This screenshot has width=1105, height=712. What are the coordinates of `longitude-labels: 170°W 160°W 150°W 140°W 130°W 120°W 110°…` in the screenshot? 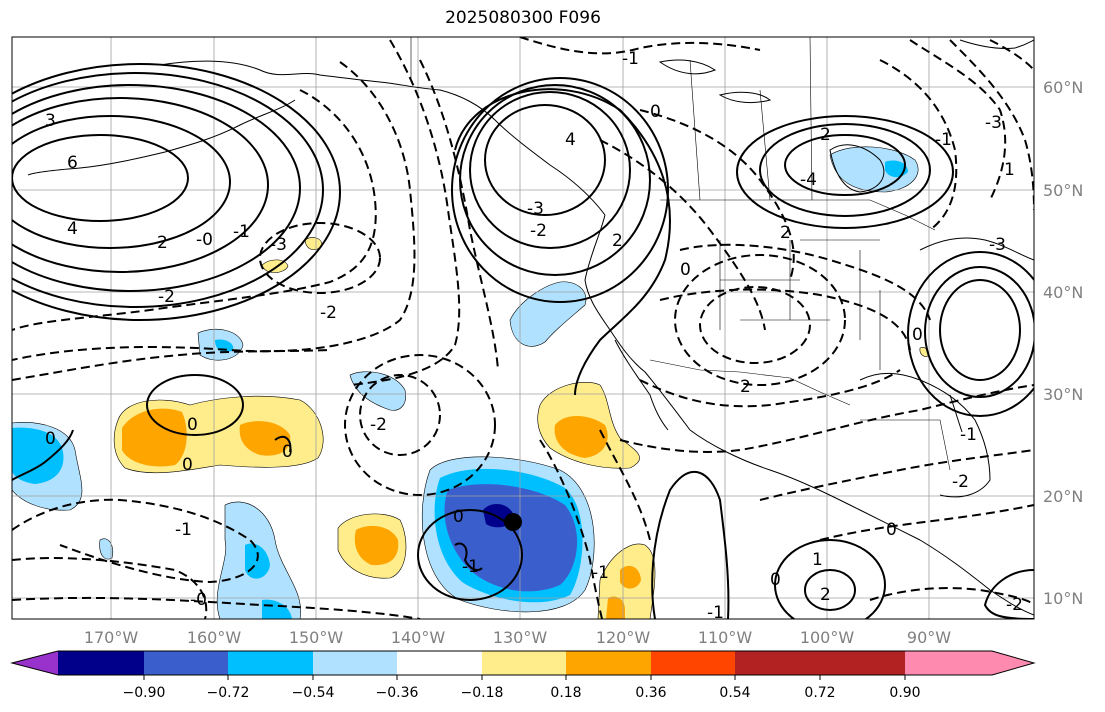 It's located at (517, 637).